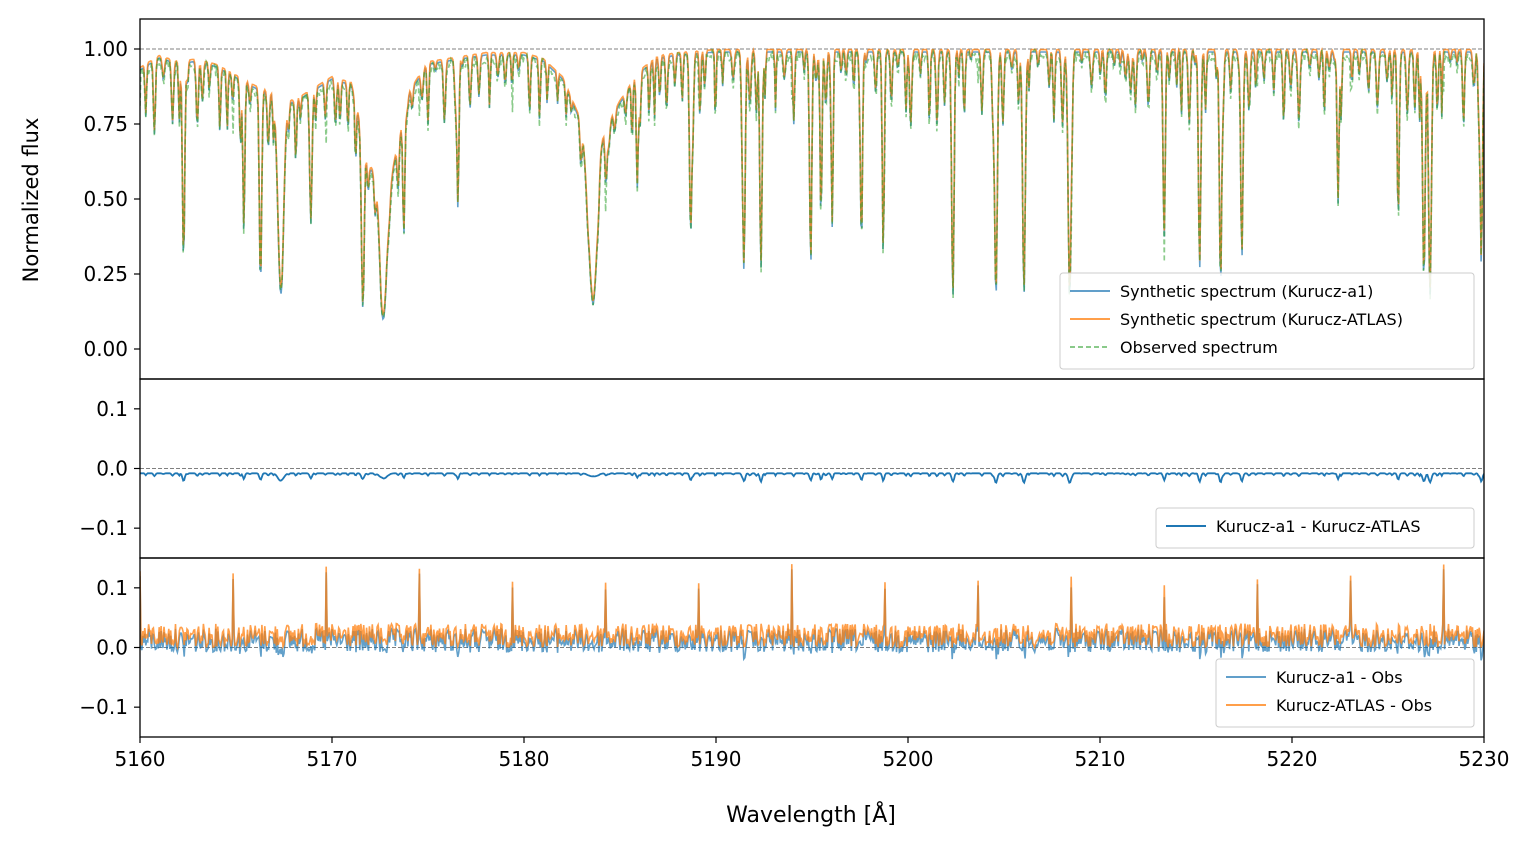 The image size is (1538, 850). Describe the element at coordinates (31, 200) in the screenshot. I see `y-axis-label: Normalized flux` at that location.